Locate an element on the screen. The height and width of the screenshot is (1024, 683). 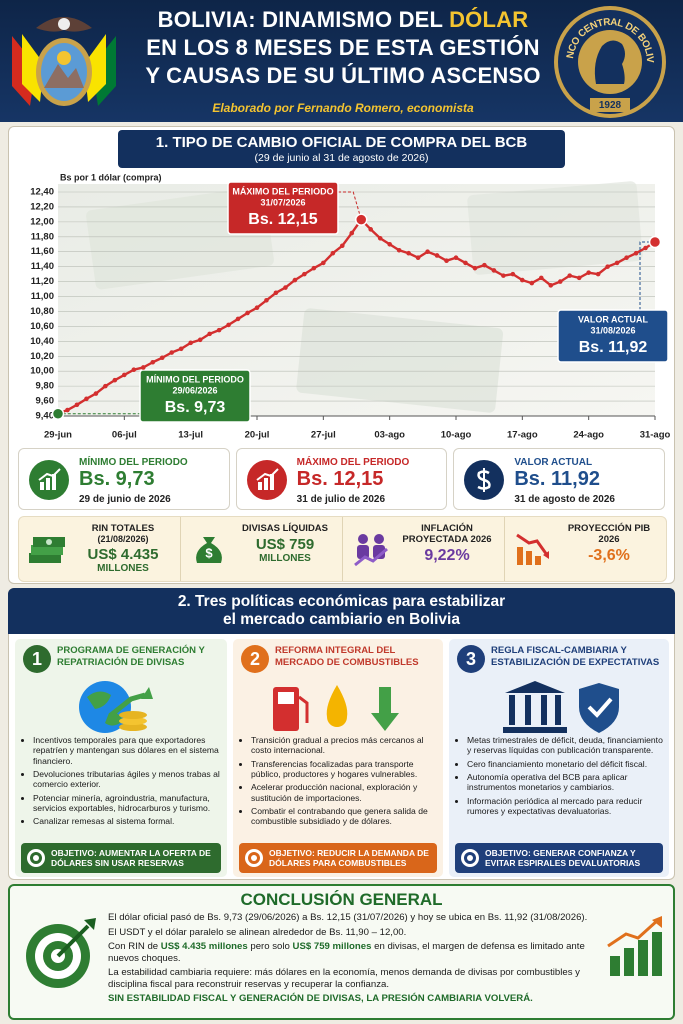
y-tick-label: 11,20 is located at coordinates (42, 281).